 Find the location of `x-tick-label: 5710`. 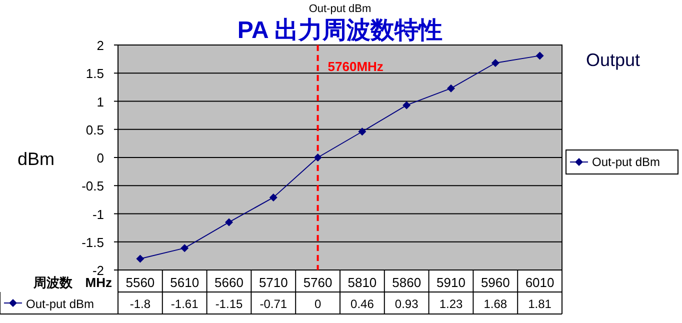

x-tick-label: 5710 is located at coordinates (273, 282).